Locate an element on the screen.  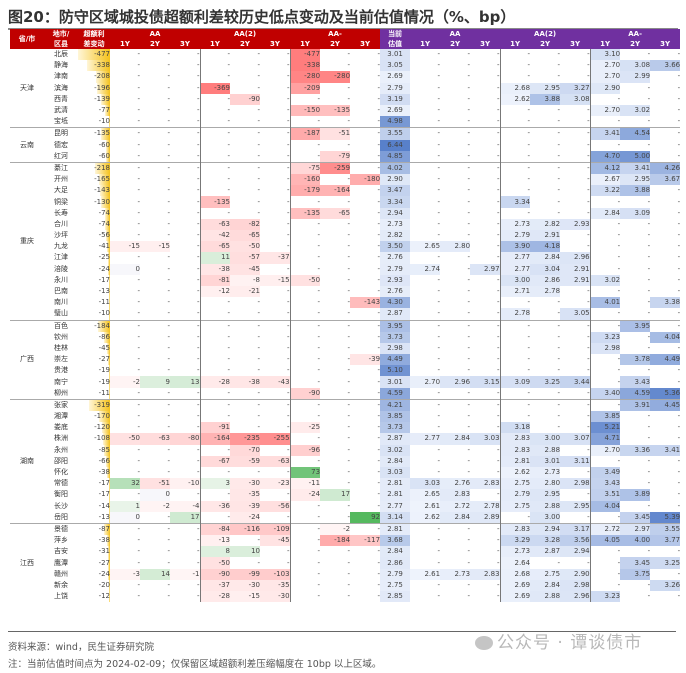
city-label: 九龙 is located at coordinates (61, 246).